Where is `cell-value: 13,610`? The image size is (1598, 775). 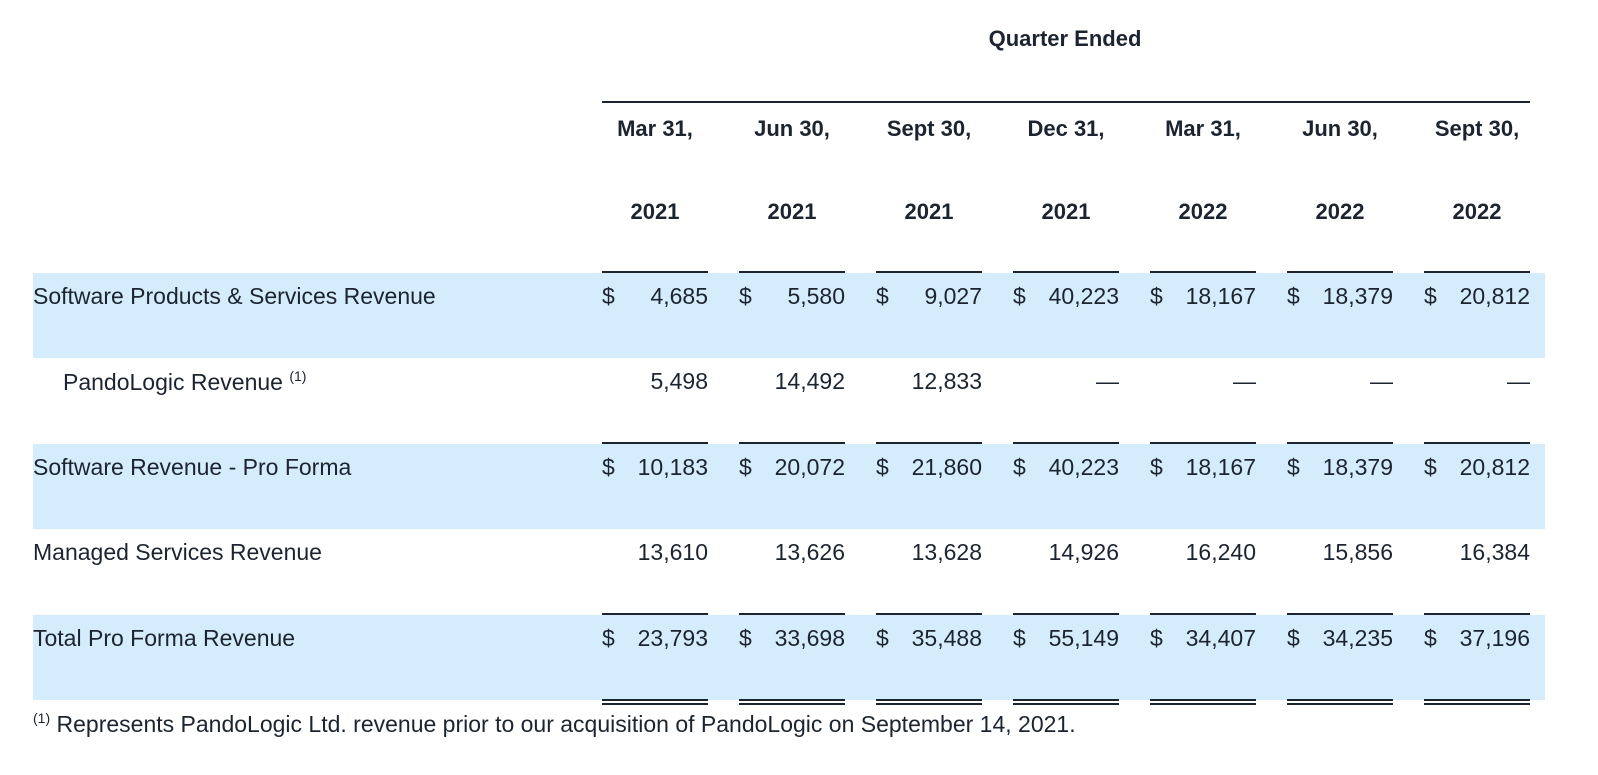
cell-value: 13,610 is located at coordinates (672, 552).